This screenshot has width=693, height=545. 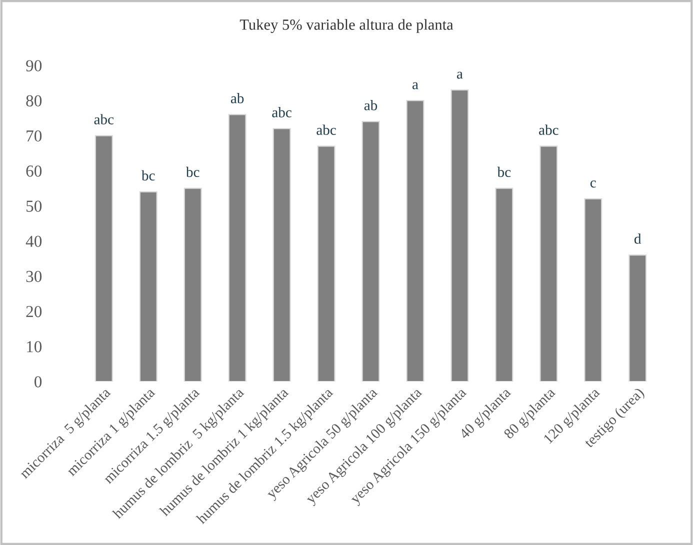 I want to click on y-tick-label: 30, so click(x=34, y=276).